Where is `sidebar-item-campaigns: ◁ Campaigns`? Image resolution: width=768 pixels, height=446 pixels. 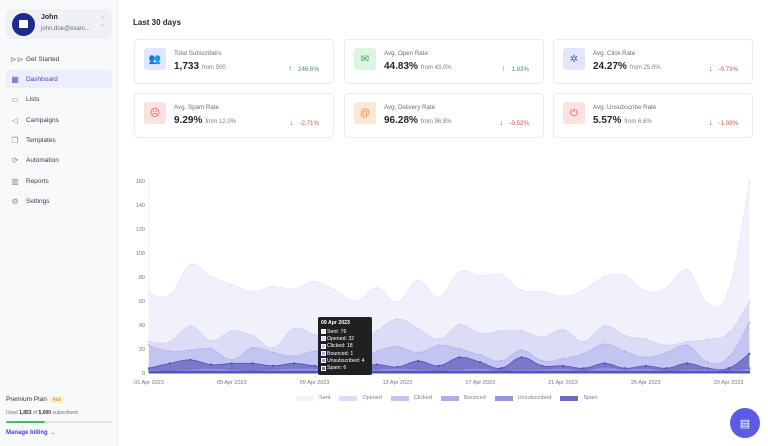 sidebar-item-campaigns: ◁ Campaigns is located at coordinates (59, 120).